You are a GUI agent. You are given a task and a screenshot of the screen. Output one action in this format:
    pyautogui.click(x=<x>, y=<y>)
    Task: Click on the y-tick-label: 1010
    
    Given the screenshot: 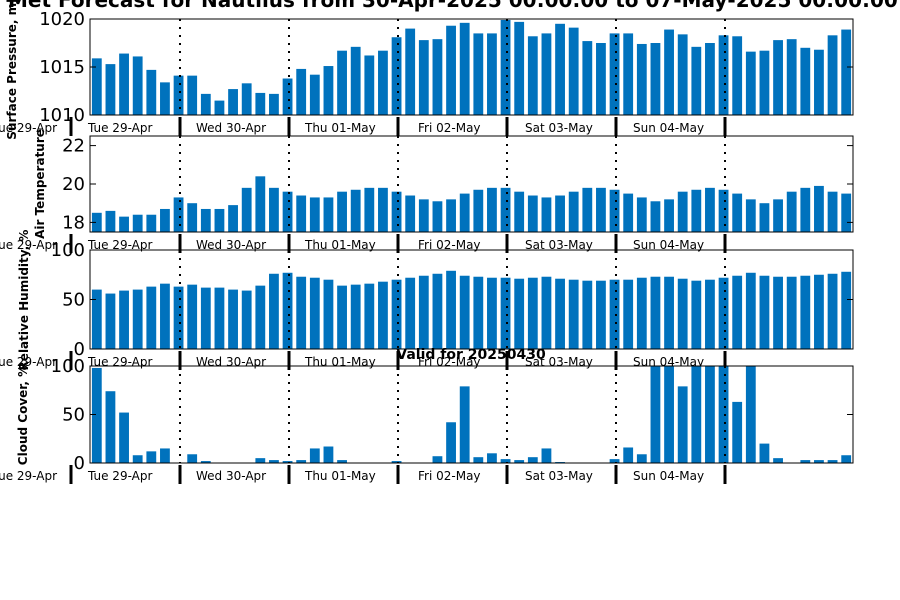 What is the action you would take?
    pyautogui.click(x=62, y=115)
    